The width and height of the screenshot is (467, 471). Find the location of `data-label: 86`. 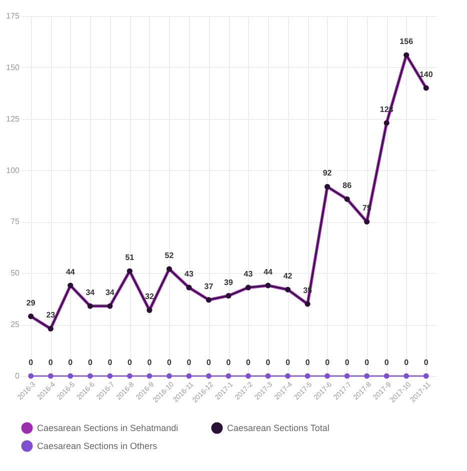

data-label: 86 is located at coordinates (347, 185).